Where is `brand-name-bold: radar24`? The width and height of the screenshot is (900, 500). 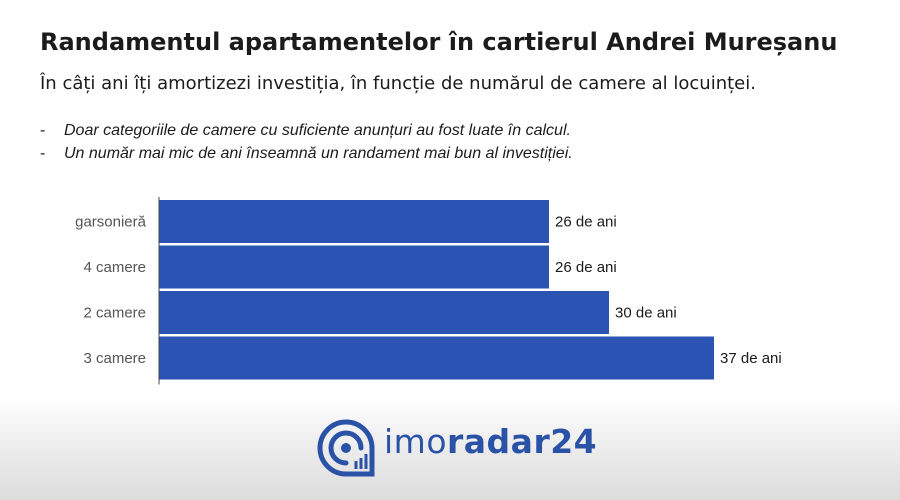
brand-name-bold: radar24 is located at coordinates (522, 441).